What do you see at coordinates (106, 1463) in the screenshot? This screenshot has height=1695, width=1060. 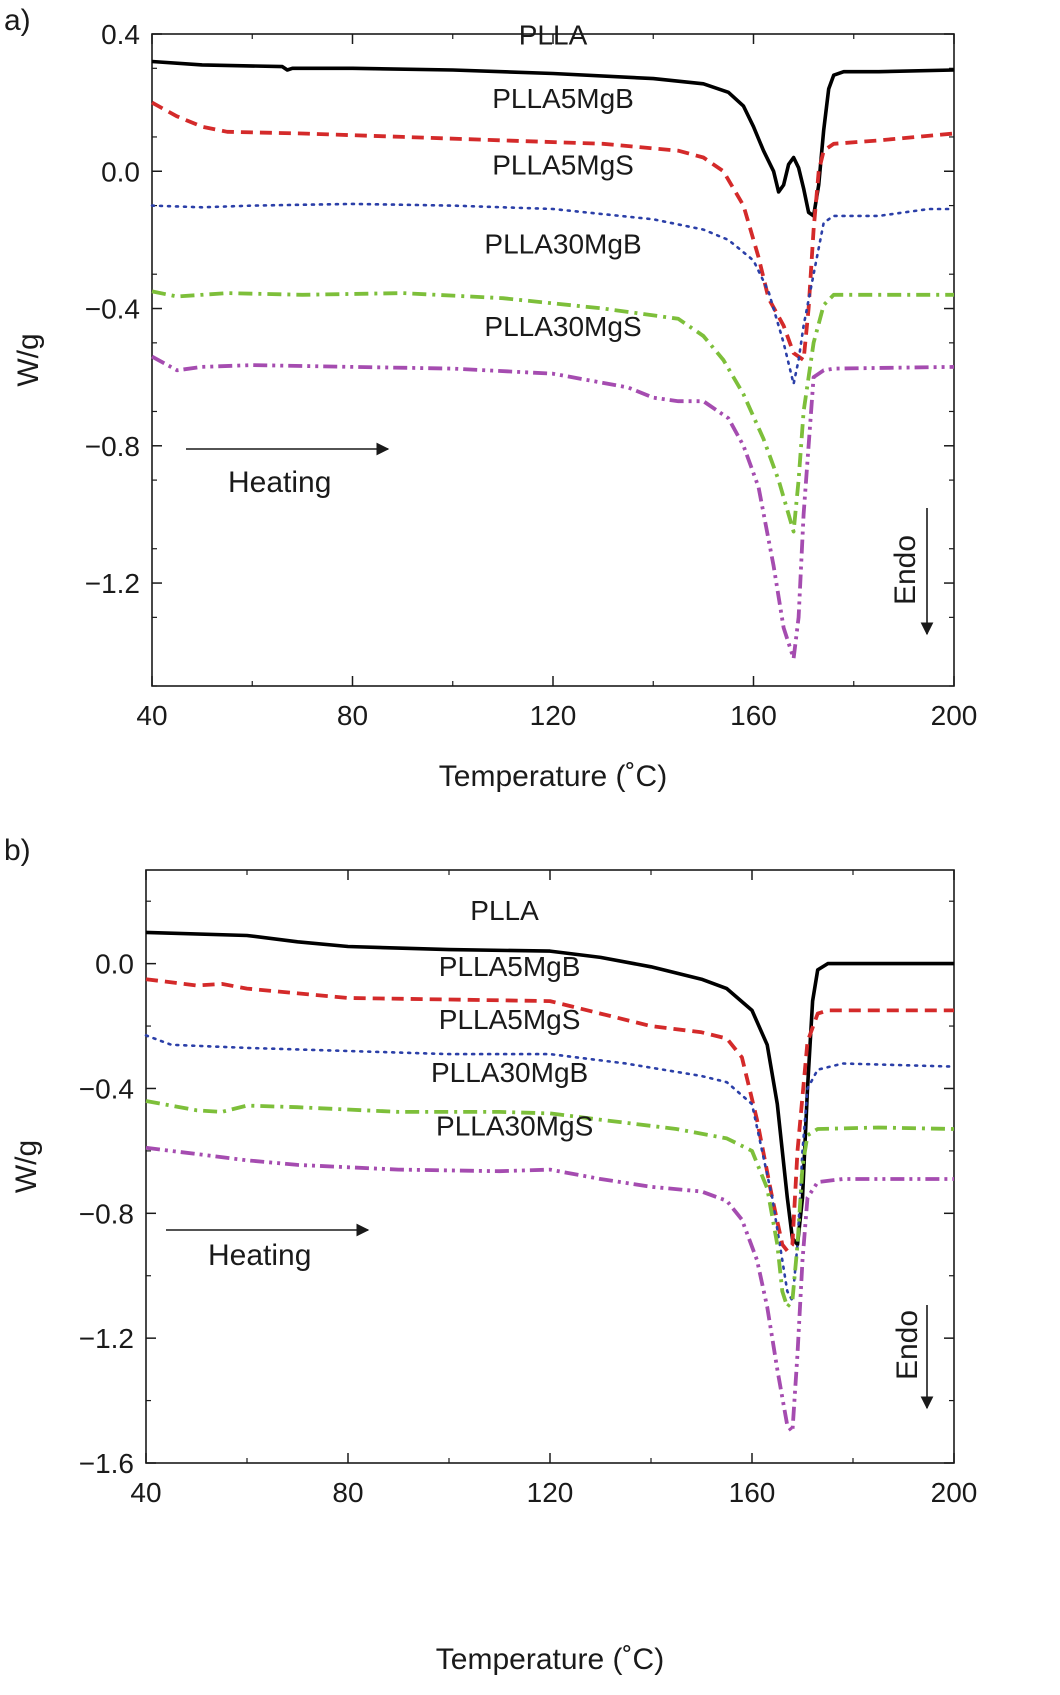 I see `y-tick-label: −1.6` at bounding box center [106, 1463].